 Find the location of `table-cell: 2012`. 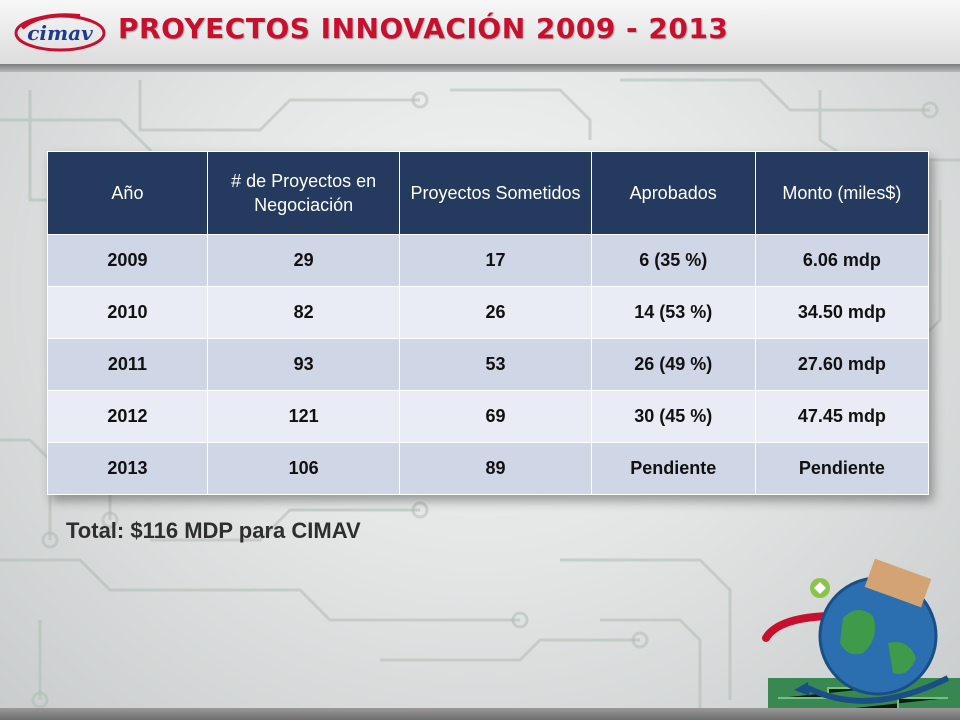

table-cell: 2012 is located at coordinates (127, 416).